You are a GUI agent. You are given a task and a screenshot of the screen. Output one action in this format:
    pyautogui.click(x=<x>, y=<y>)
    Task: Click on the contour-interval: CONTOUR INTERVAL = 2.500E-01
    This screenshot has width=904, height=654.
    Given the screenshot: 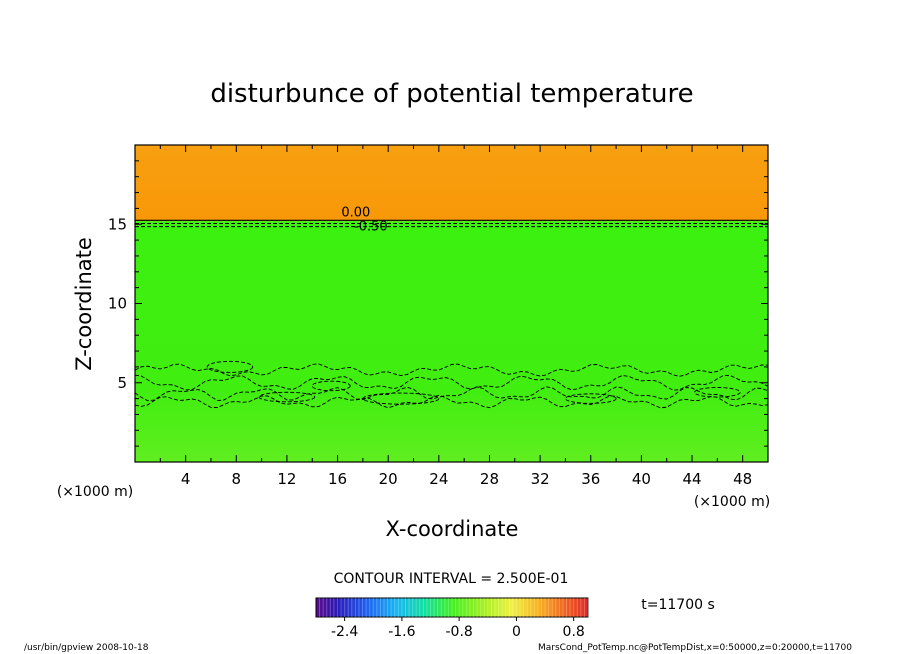 What is the action you would take?
    pyautogui.click(x=451, y=579)
    